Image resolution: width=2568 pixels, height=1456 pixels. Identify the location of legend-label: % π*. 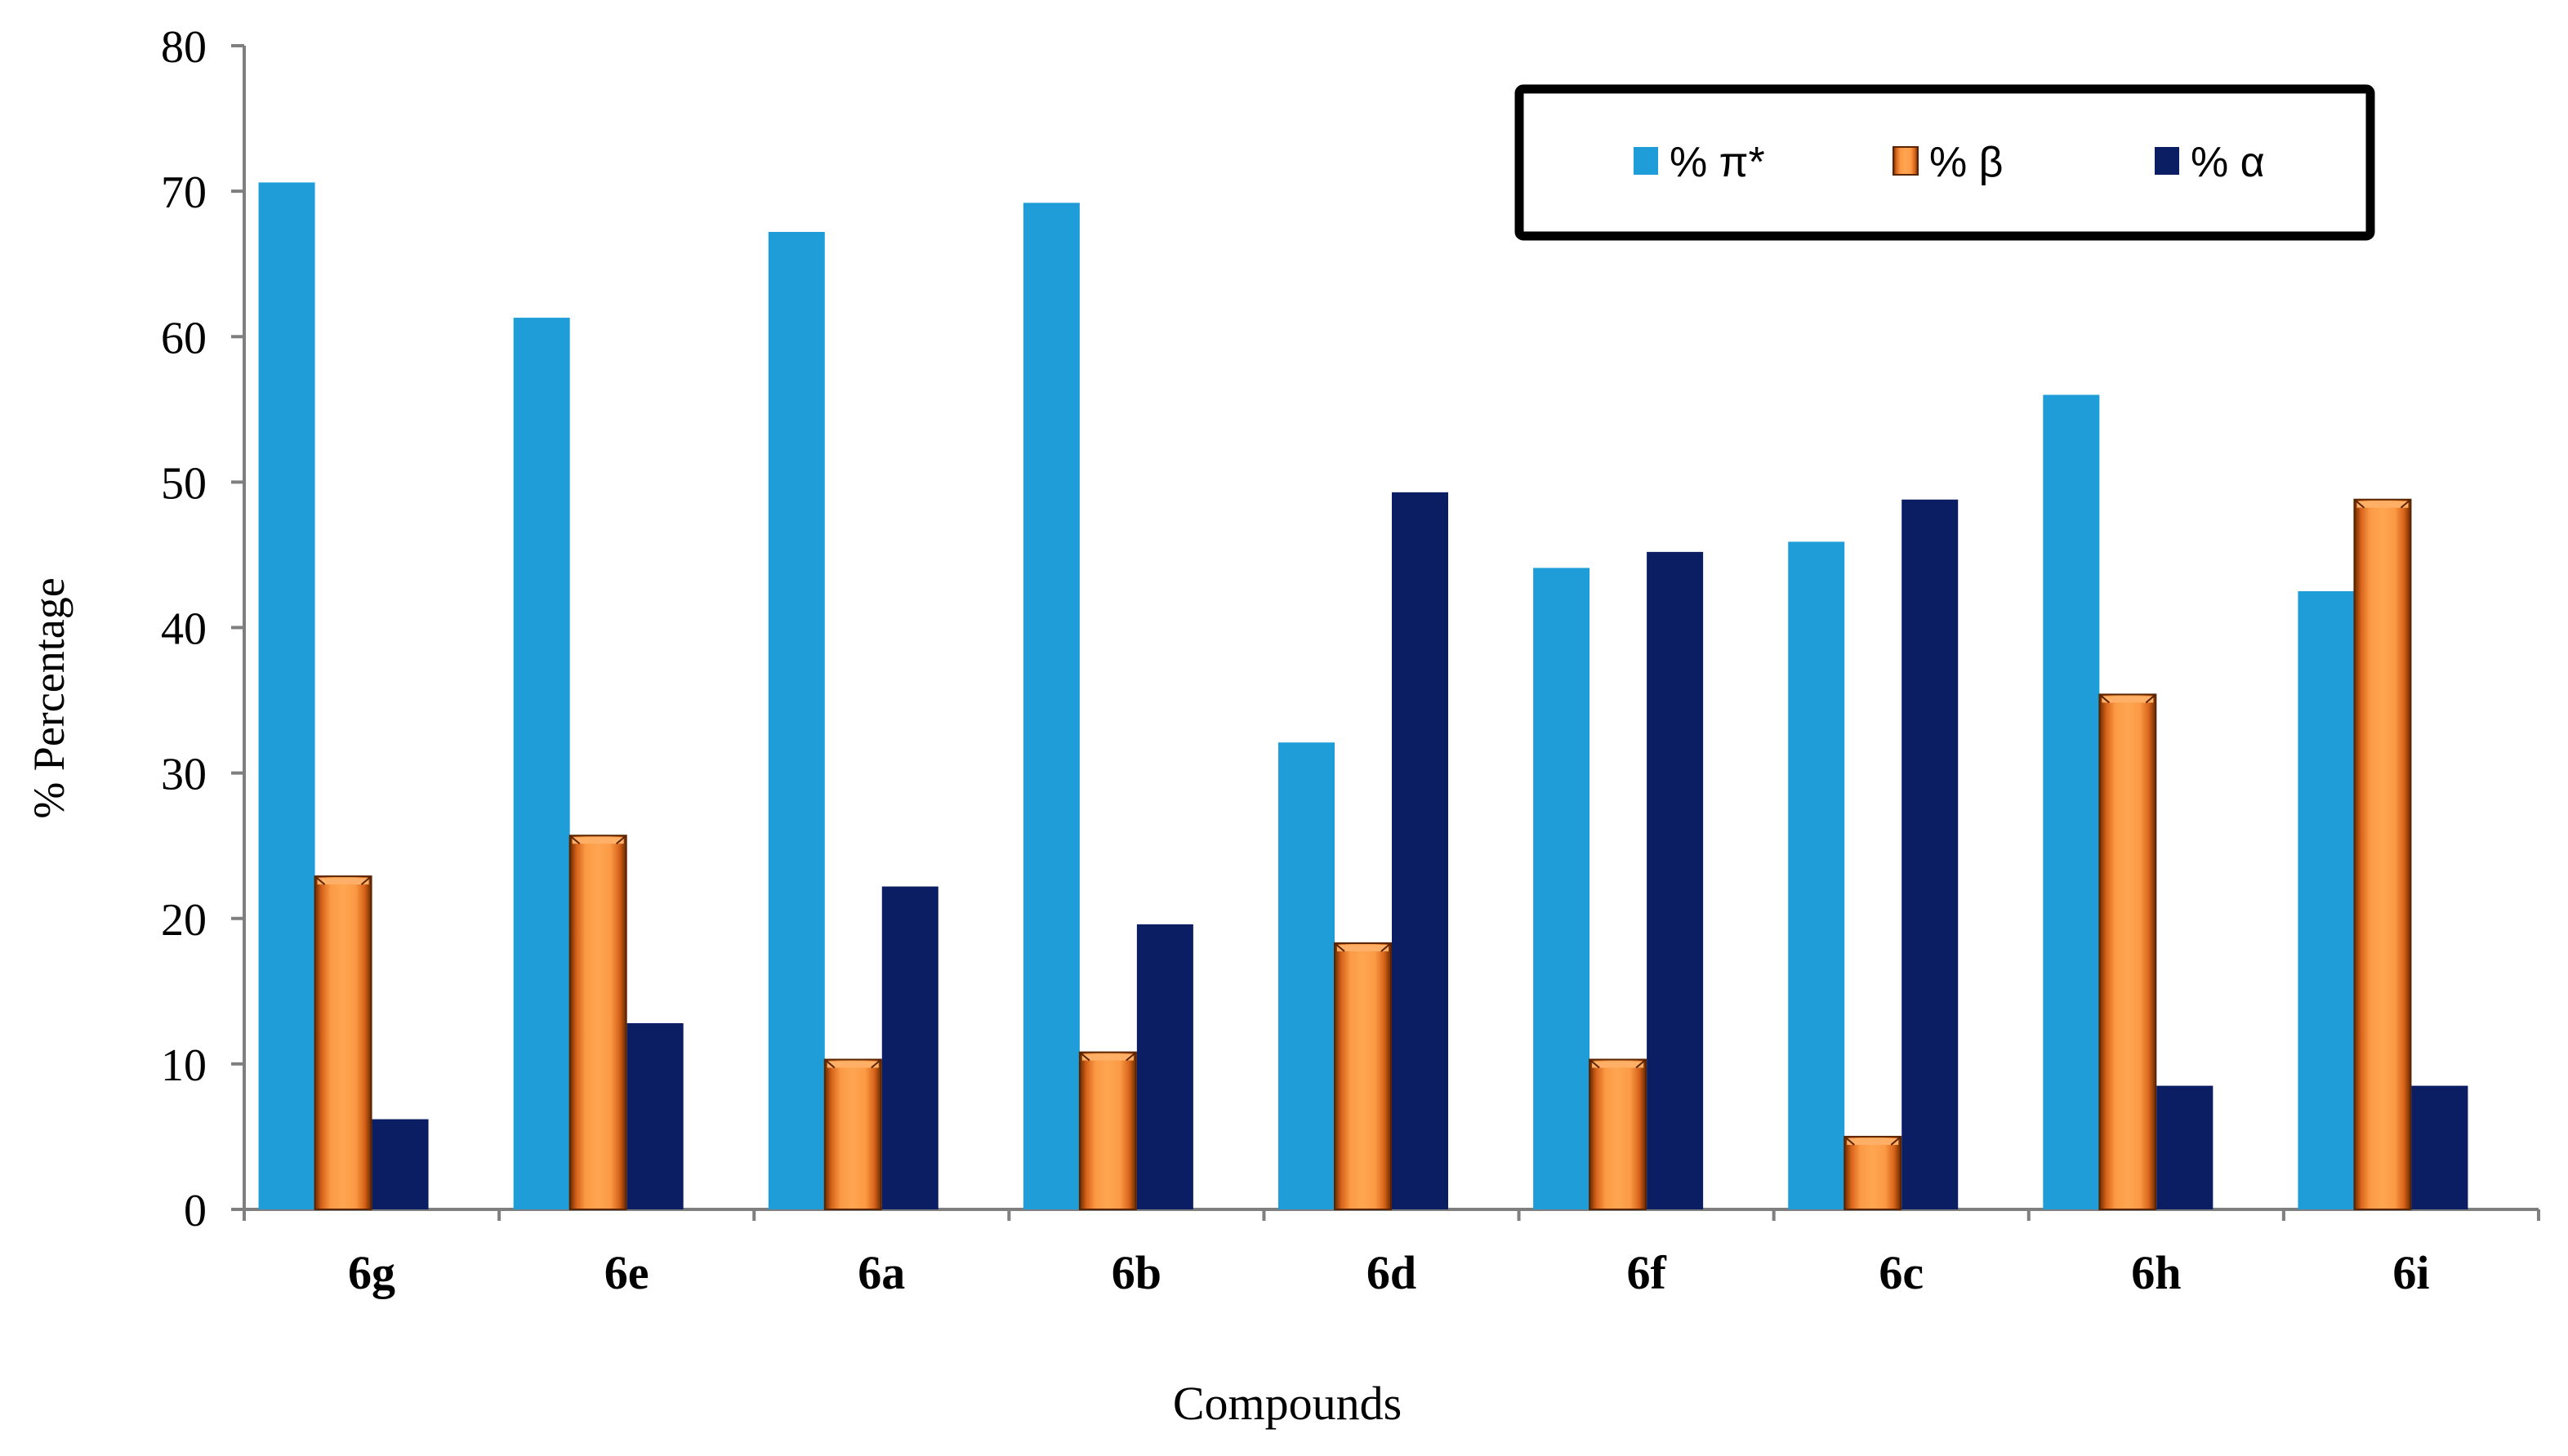
(1717, 162).